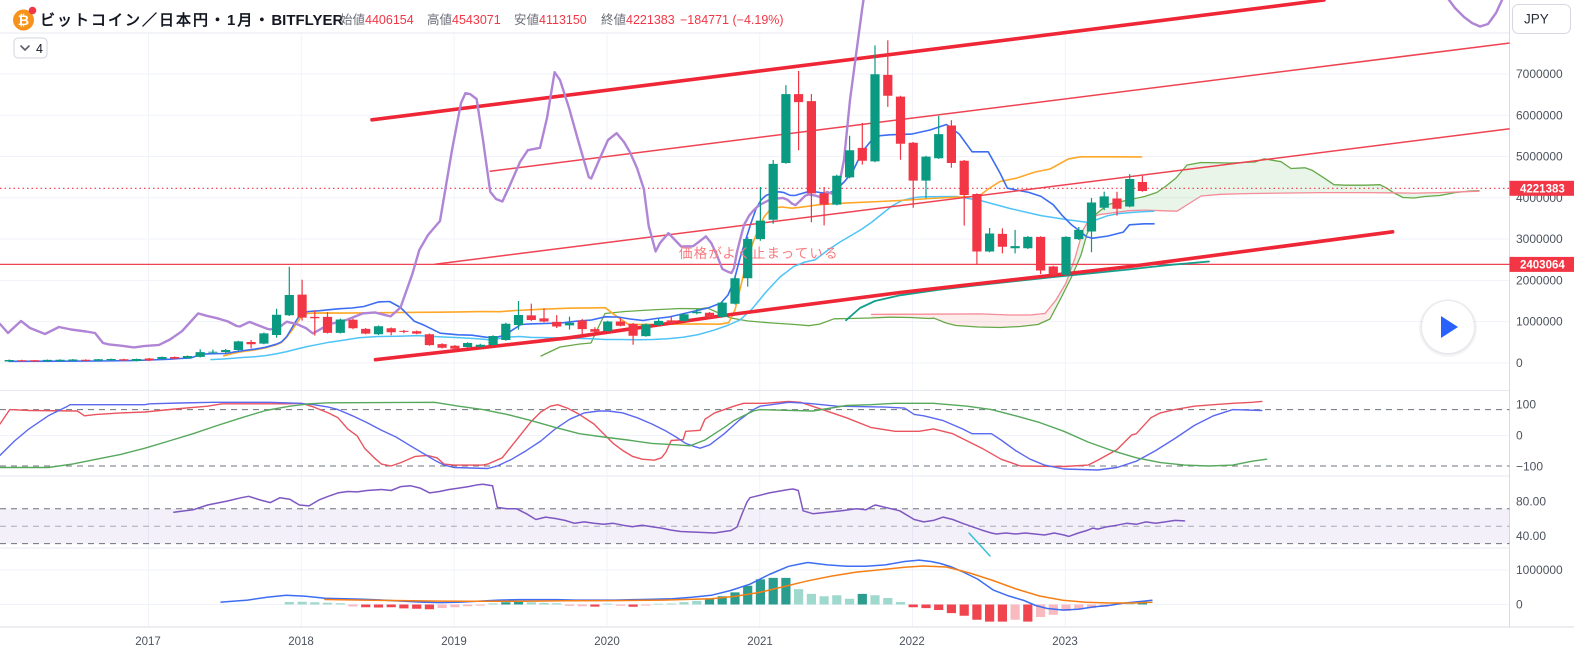 Image resolution: width=1574 pixels, height=661 pixels. I want to click on svg-text: 2021, so click(760, 642).